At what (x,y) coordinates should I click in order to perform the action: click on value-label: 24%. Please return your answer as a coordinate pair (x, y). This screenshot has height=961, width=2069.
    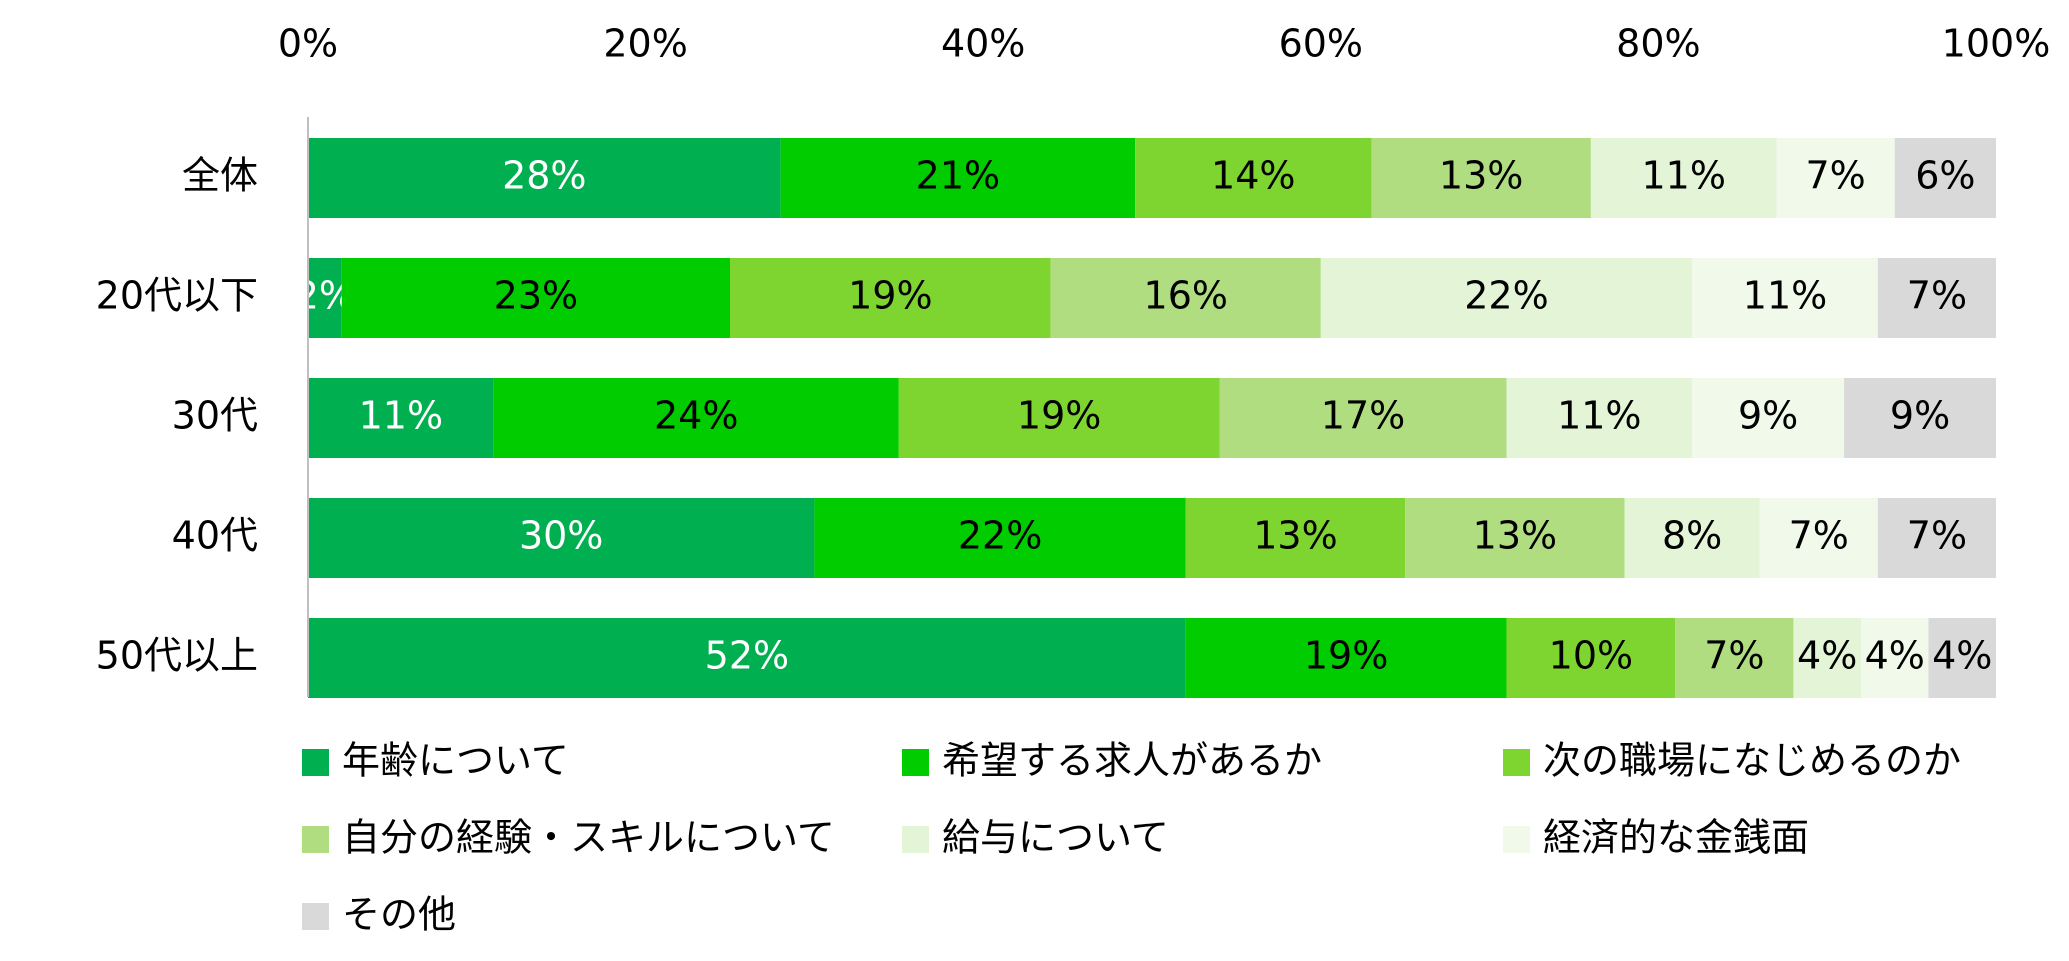
    Looking at the image, I should click on (696, 416).